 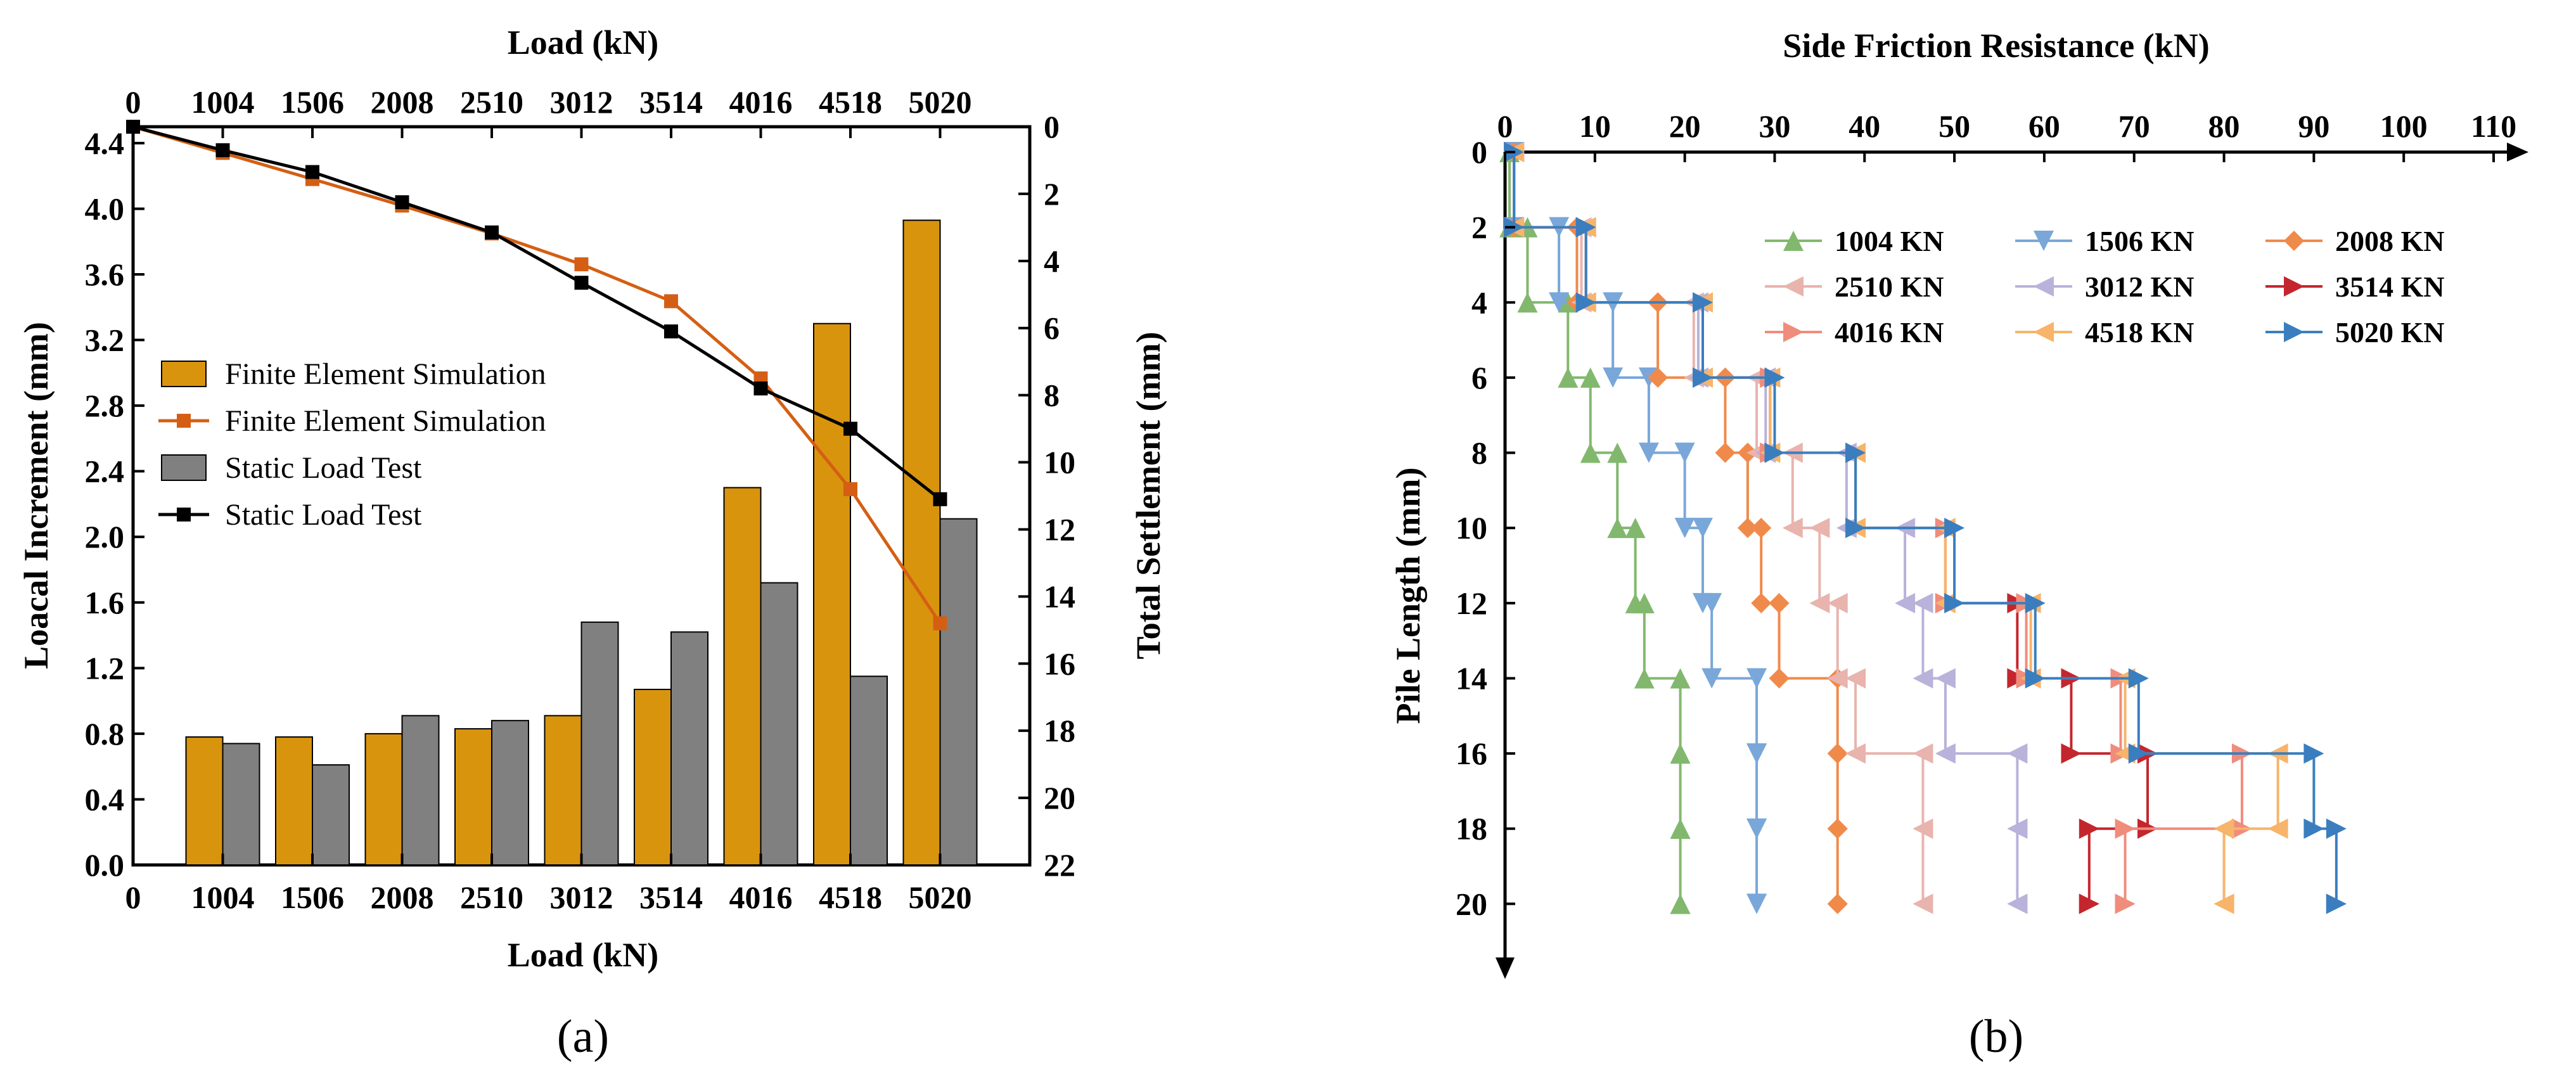 What do you see at coordinates (671, 102) in the screenshot?
I see `top-x-tick-label: 3514` at bounding box center [671, 102].